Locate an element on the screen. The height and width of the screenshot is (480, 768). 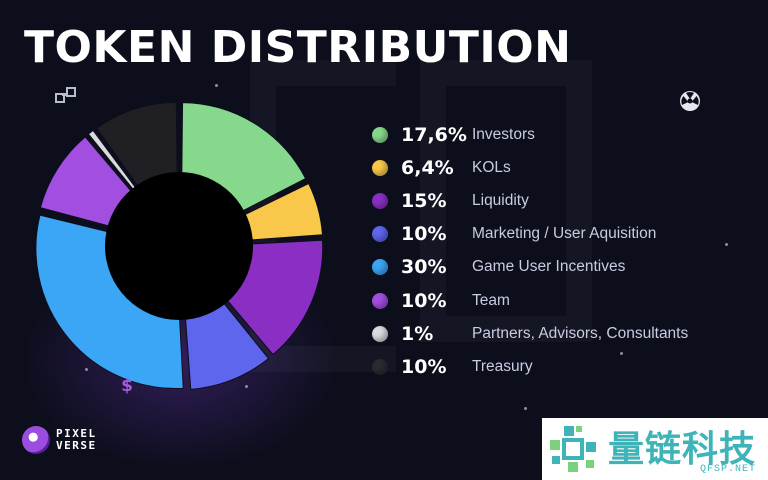
legend-item: 6,4% KOLs is located at coordinates (441, 167).